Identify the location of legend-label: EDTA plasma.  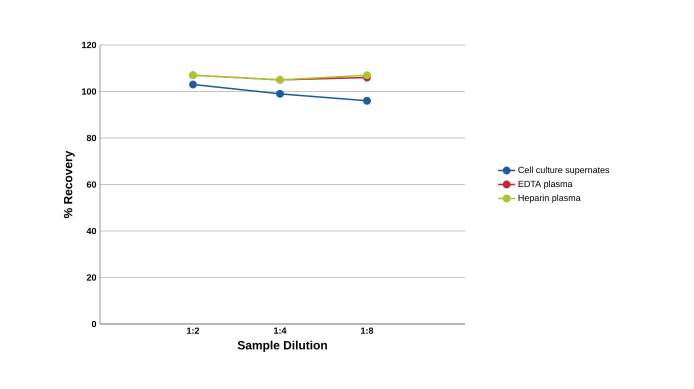
(545, 184).